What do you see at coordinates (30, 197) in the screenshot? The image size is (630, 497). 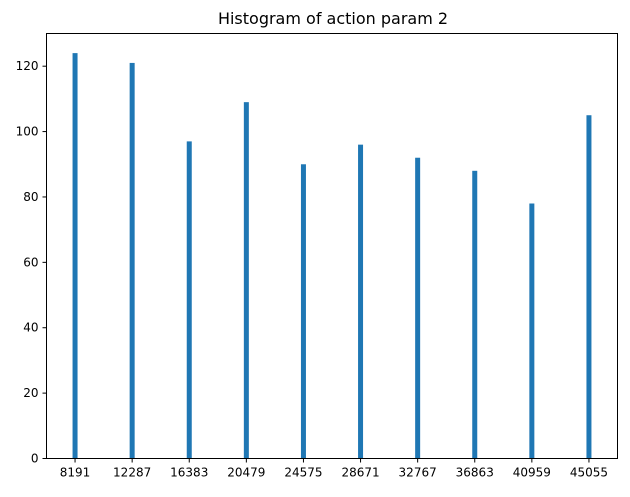 I see `y-tick-label: 80` at bounding box center [30, 197].